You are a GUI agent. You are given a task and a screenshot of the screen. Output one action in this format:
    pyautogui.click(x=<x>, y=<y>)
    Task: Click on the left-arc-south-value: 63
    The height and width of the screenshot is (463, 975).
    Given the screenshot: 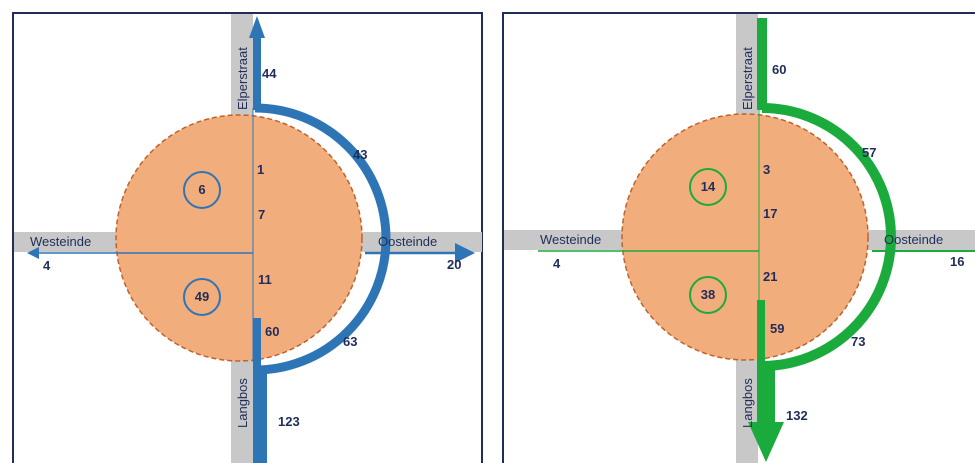 What is the action you would take?
    pyautogui.click(x=350, y=341)
    